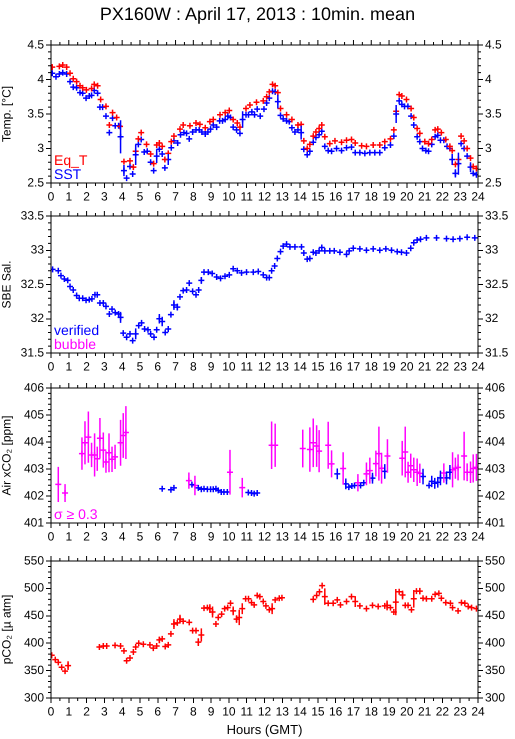 The height and width of the screenshot is (739, 515). Describe the element at coordinates (35, 44) in the screenshot. I see `y-tick-label: 4.5` at that location.